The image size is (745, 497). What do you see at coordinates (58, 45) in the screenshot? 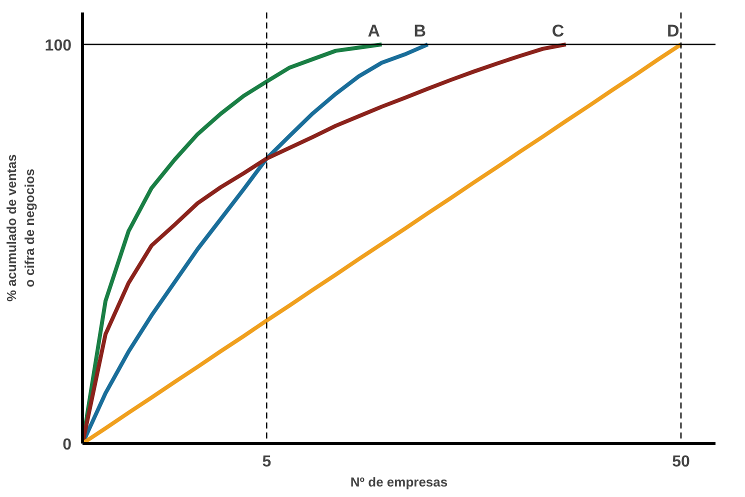
I see `y-tick-label: 100` at bounding box center [58, 45].